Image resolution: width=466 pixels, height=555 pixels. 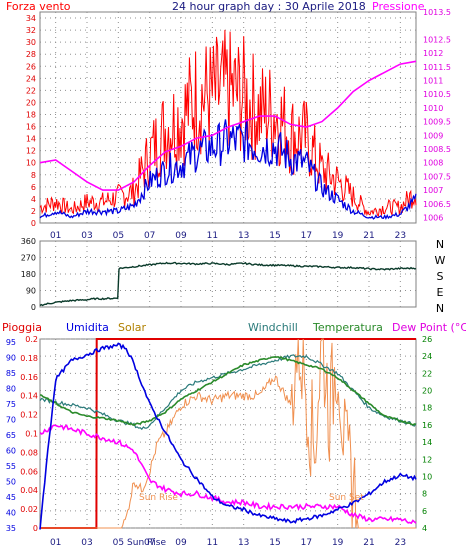 What do you see at coordinates (427, 459) in the screenshot?
I see `temp-tick: 12` at bounding box center [427, 459].